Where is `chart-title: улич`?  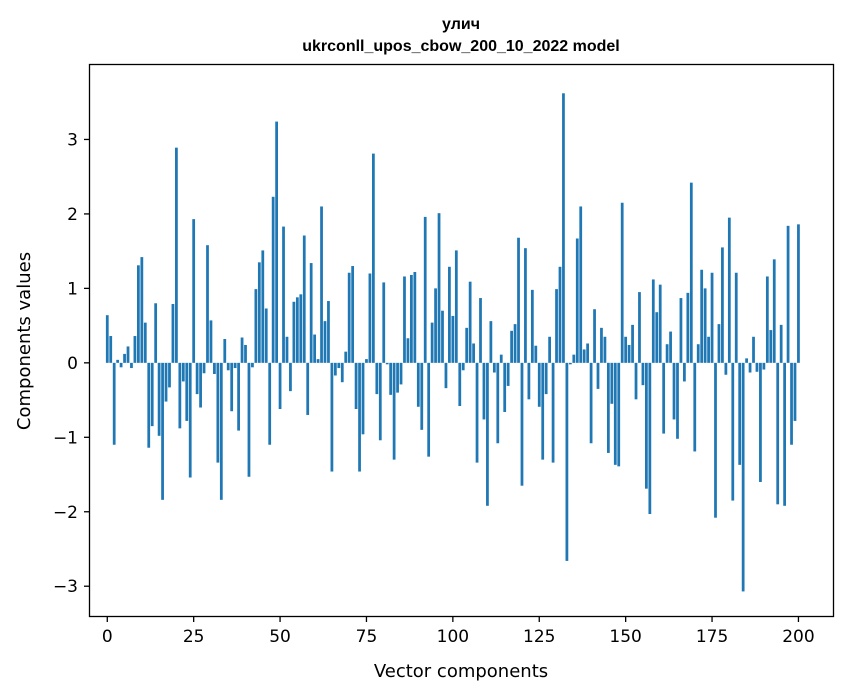 chart-title: улич is located at coordinates (461, 24).